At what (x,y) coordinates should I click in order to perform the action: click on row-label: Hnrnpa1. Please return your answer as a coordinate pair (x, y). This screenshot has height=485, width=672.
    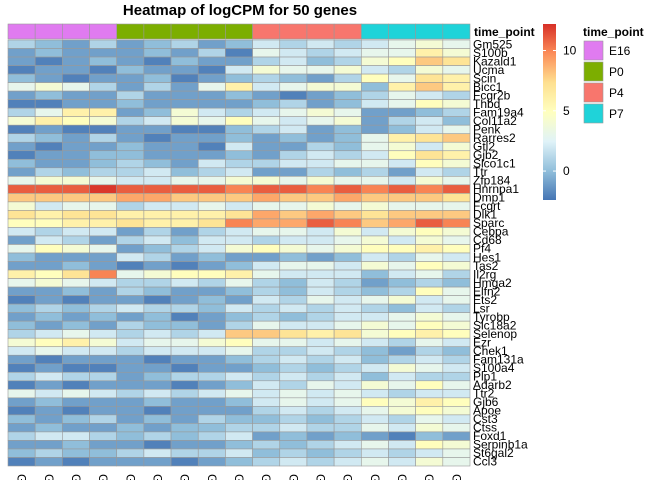
    Looking at the image, I should click on (496, 189).